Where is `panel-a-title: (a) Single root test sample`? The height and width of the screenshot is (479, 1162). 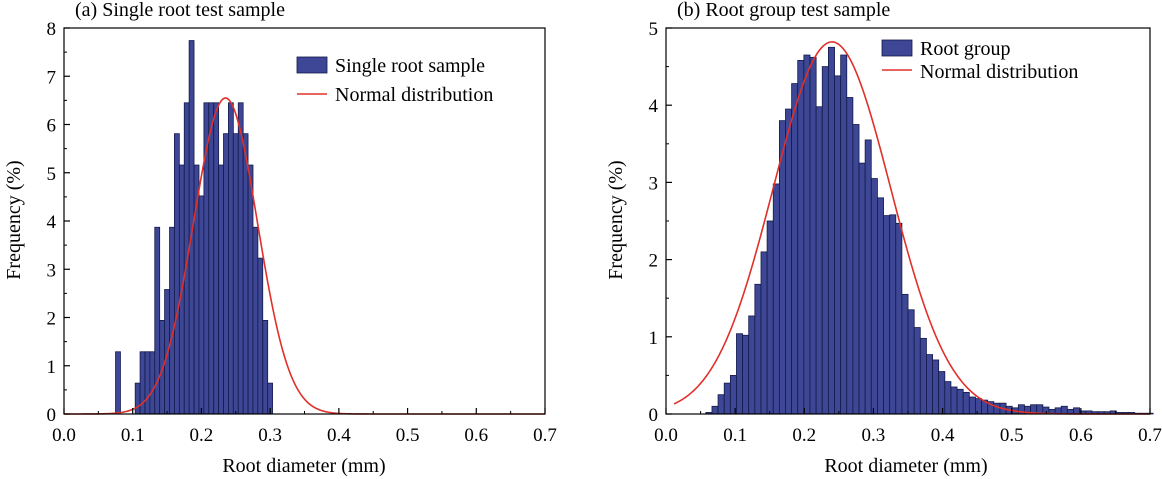
panel-a-title: (a) Single root test sample is located at coordinates (180, 10).